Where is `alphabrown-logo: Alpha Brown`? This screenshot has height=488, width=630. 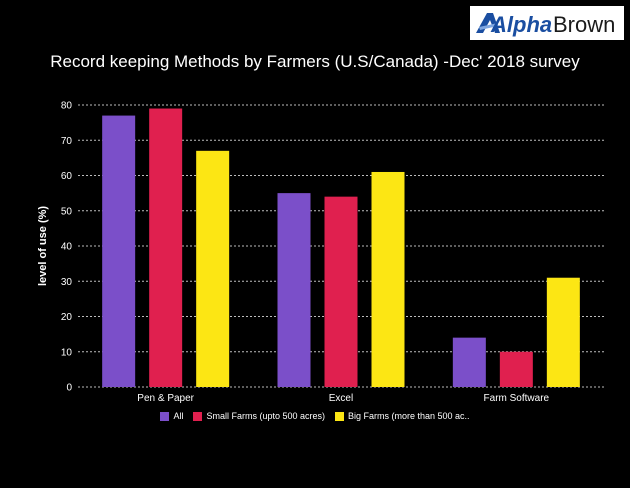
alphabrown-logo: Alpha Brown is located at coordinates (547, 23).